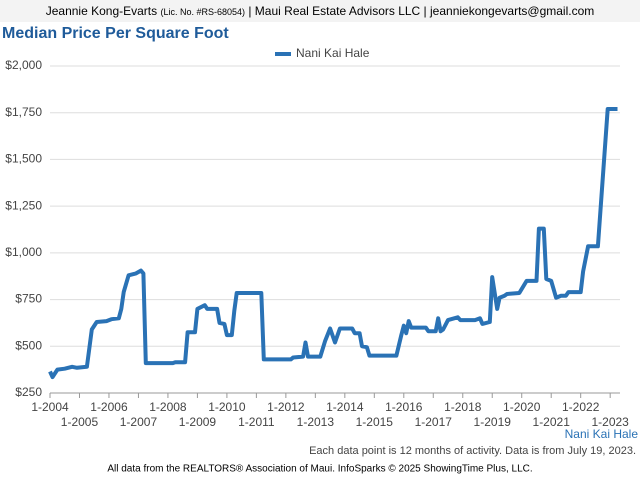 Image resolution: width=640 pixels, height=480 pixels. What do you see at coordinates (28, 392) in the screenshot?
I see `y-tick-label: $250` at bounding box center [28, 392].